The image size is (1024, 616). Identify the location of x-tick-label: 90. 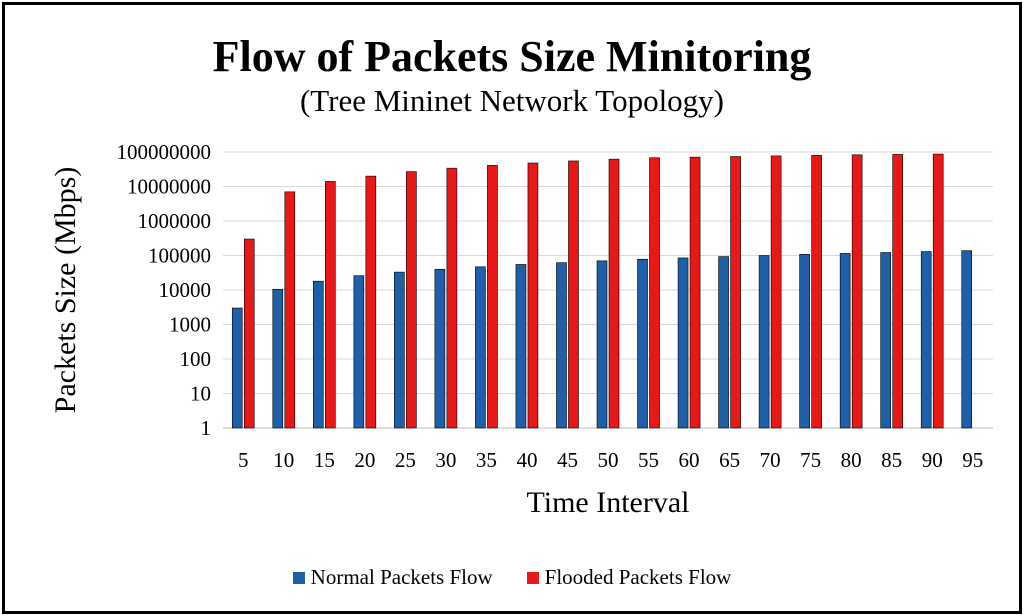
(932, 460).